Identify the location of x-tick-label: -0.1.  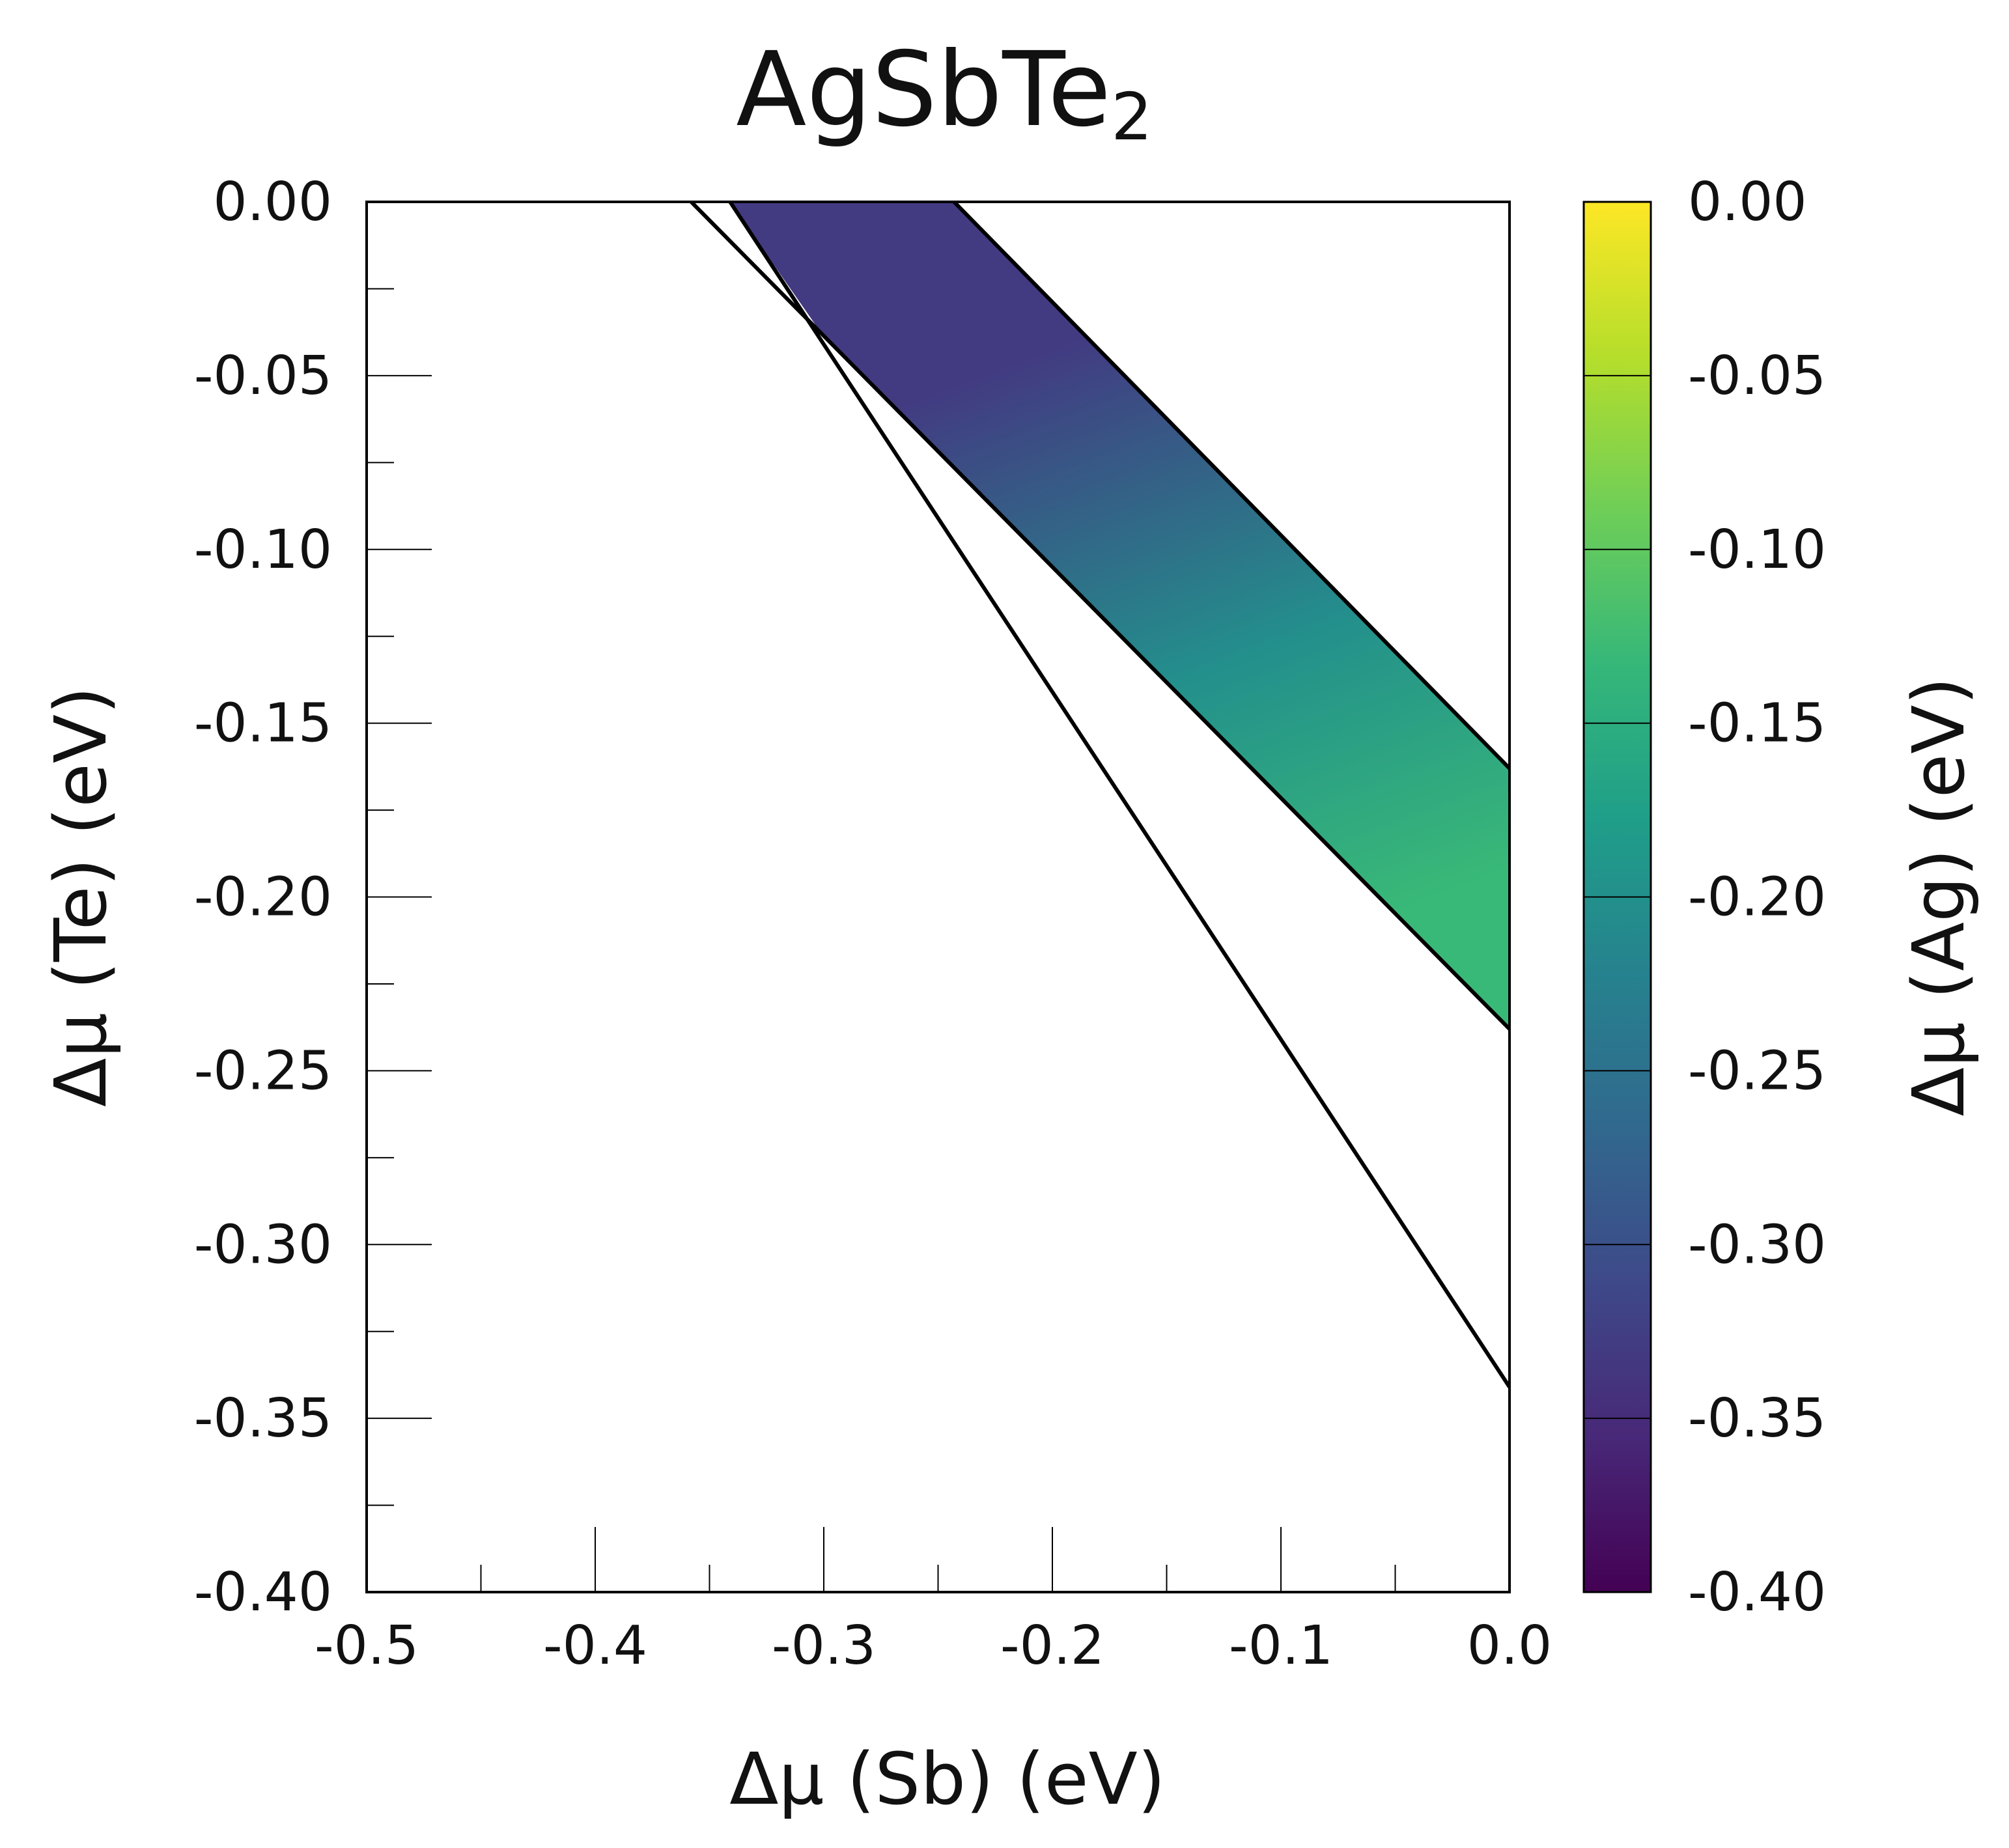
(1281, 1646).